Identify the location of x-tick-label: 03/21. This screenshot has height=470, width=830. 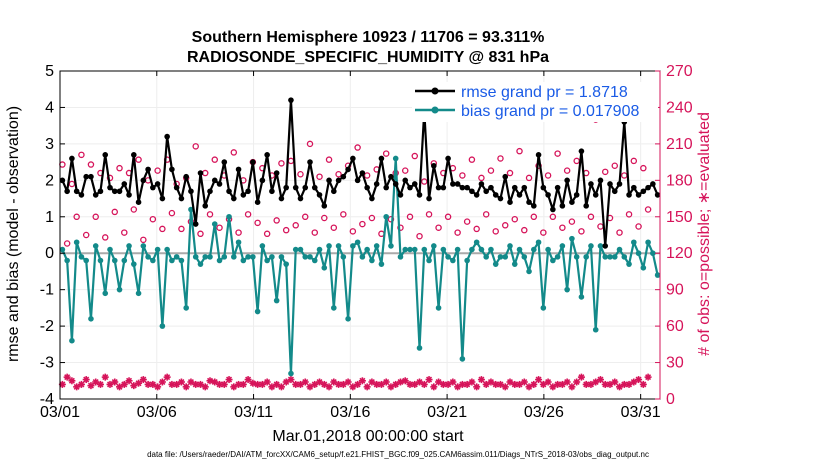
(447, 412).